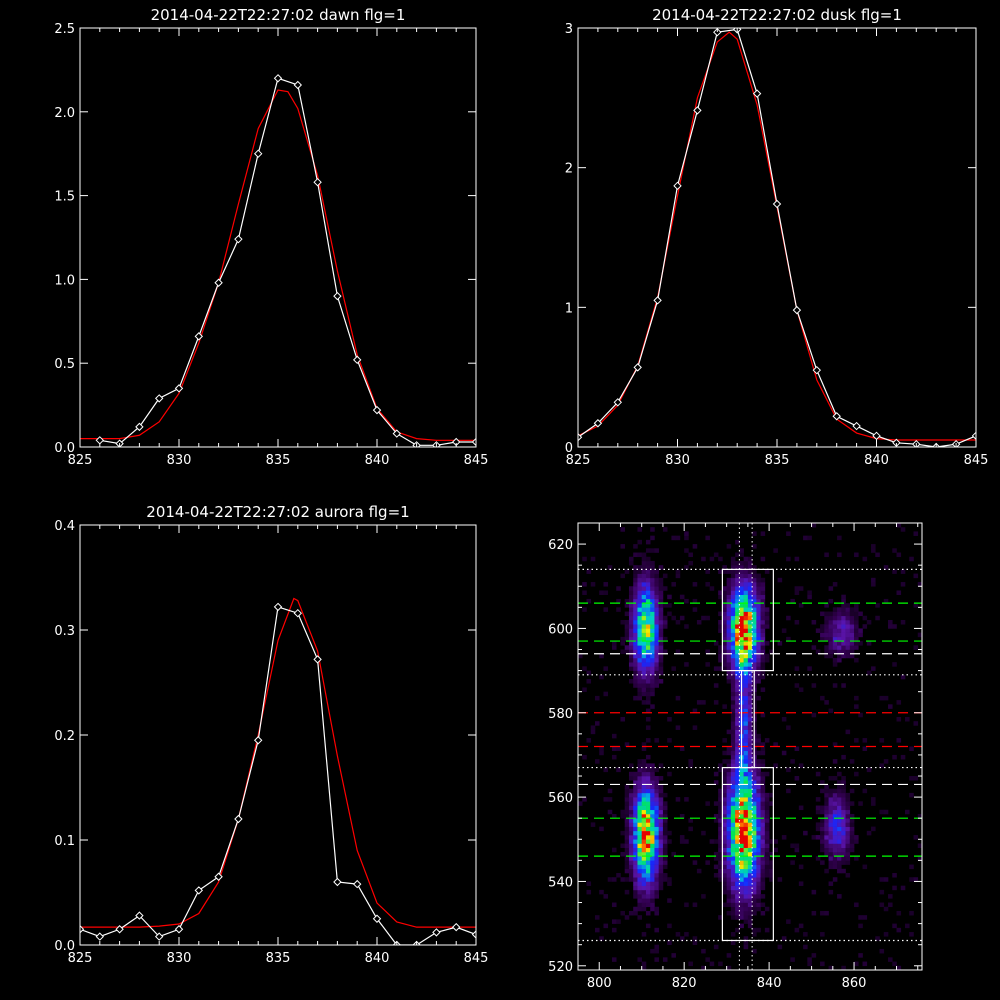  I want to click on x-tick-label: 840, so click(876, 460).